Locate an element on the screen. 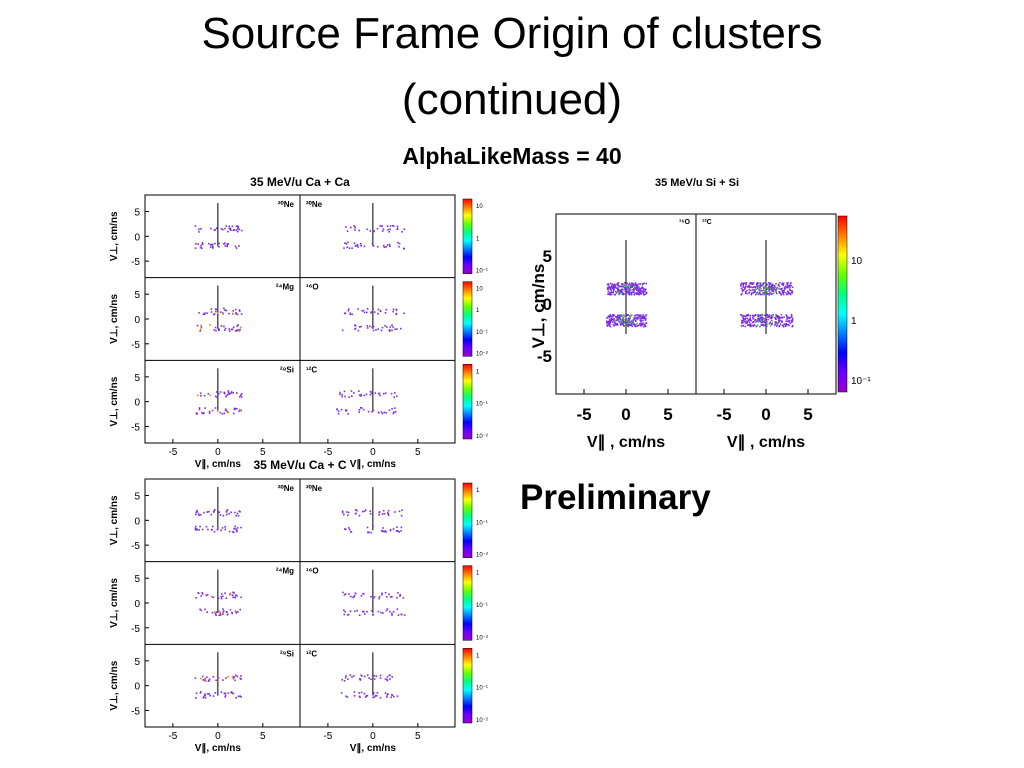  y-tick-label: 0 is located at coordinates (137, 687).